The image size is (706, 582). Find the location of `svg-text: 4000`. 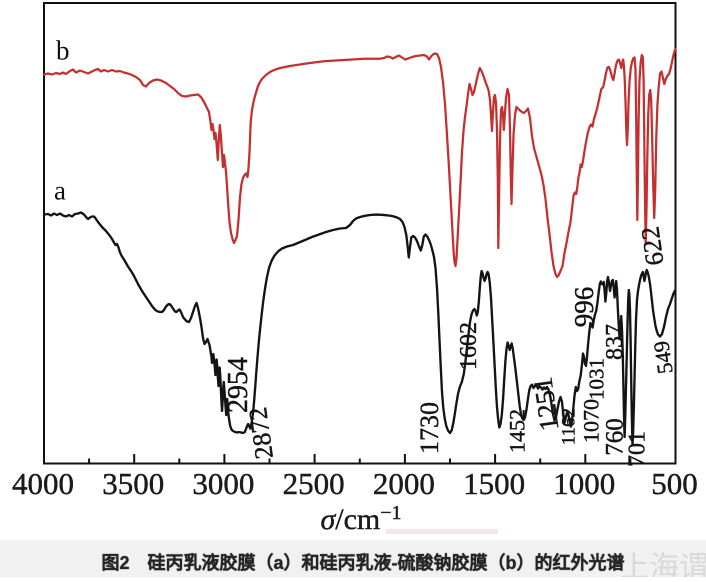

svg-text: 4000 is located at coordinates (43, 483).